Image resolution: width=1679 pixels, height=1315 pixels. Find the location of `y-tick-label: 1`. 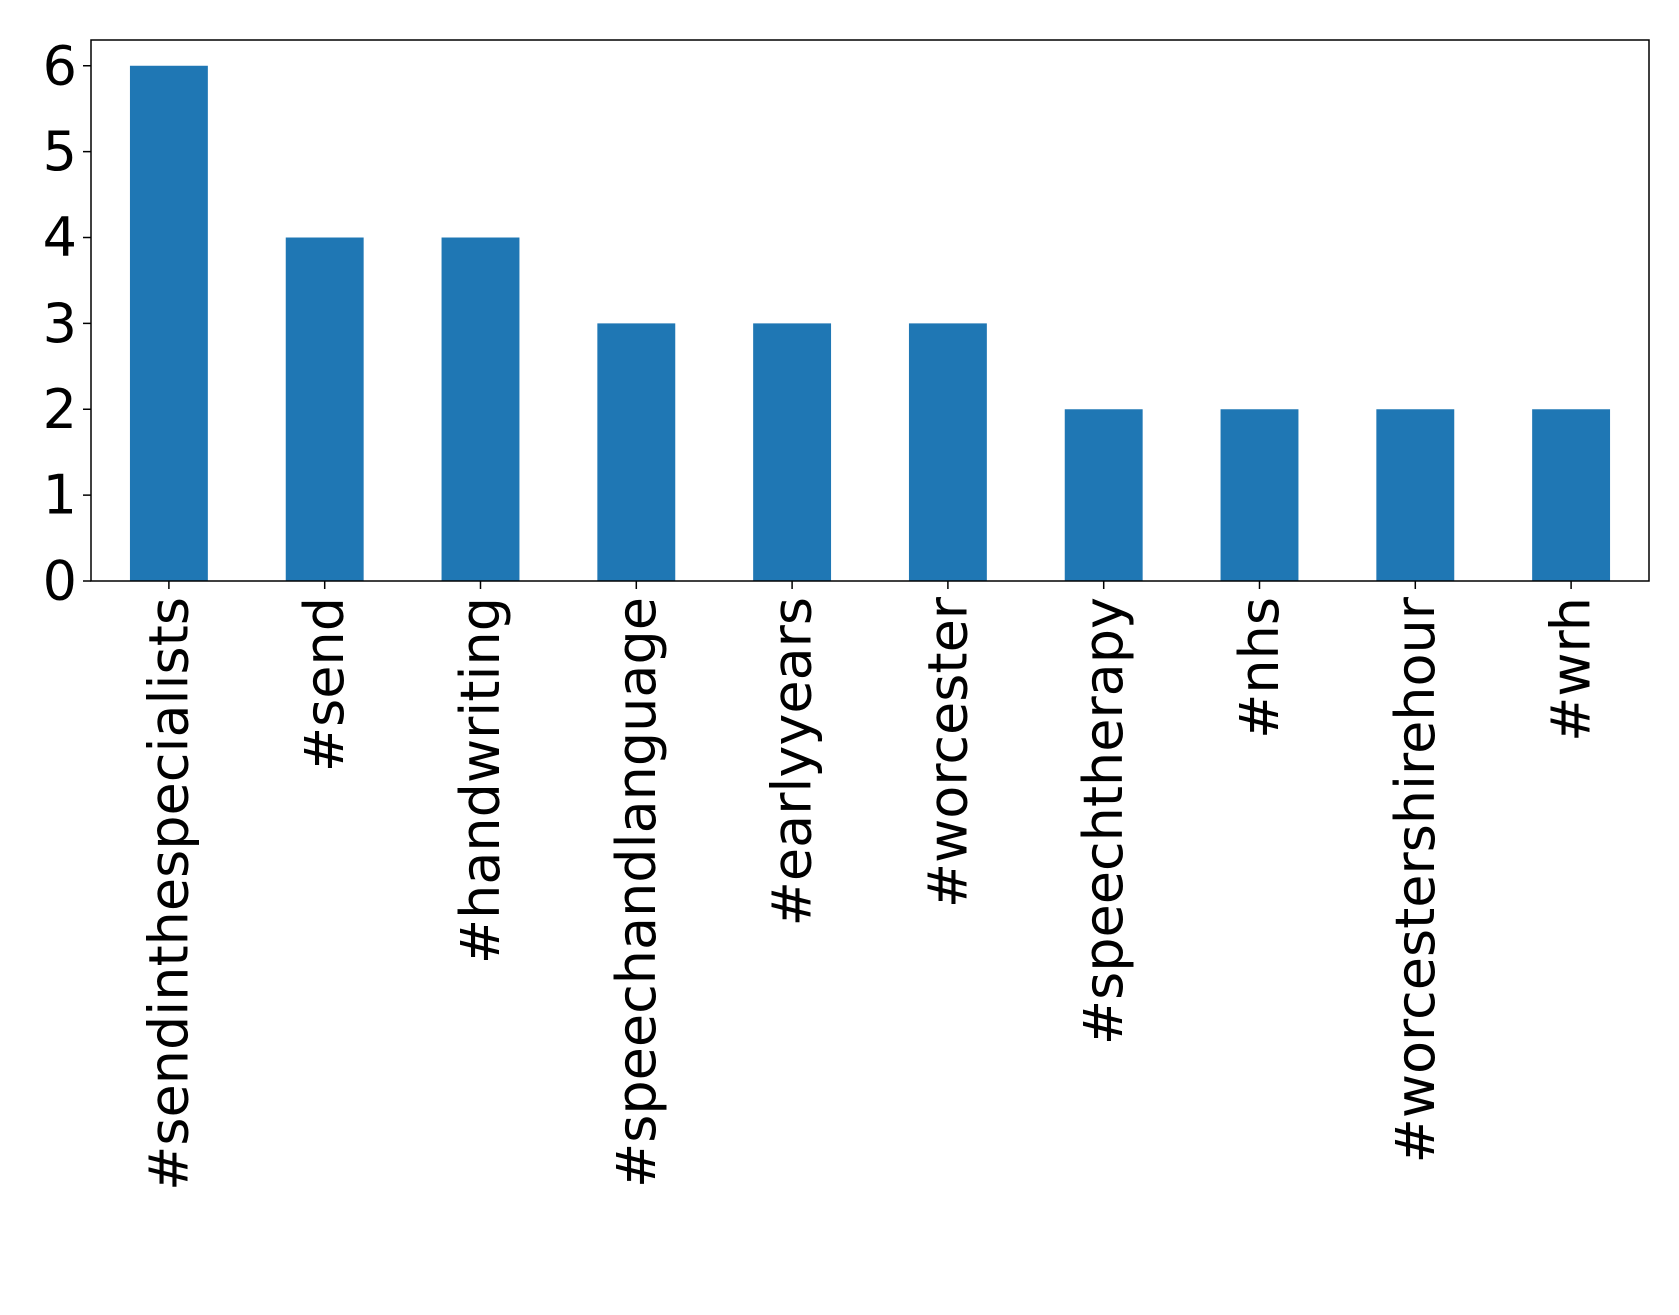

y-tick-label: 1 is located at coordinates (60, 495).